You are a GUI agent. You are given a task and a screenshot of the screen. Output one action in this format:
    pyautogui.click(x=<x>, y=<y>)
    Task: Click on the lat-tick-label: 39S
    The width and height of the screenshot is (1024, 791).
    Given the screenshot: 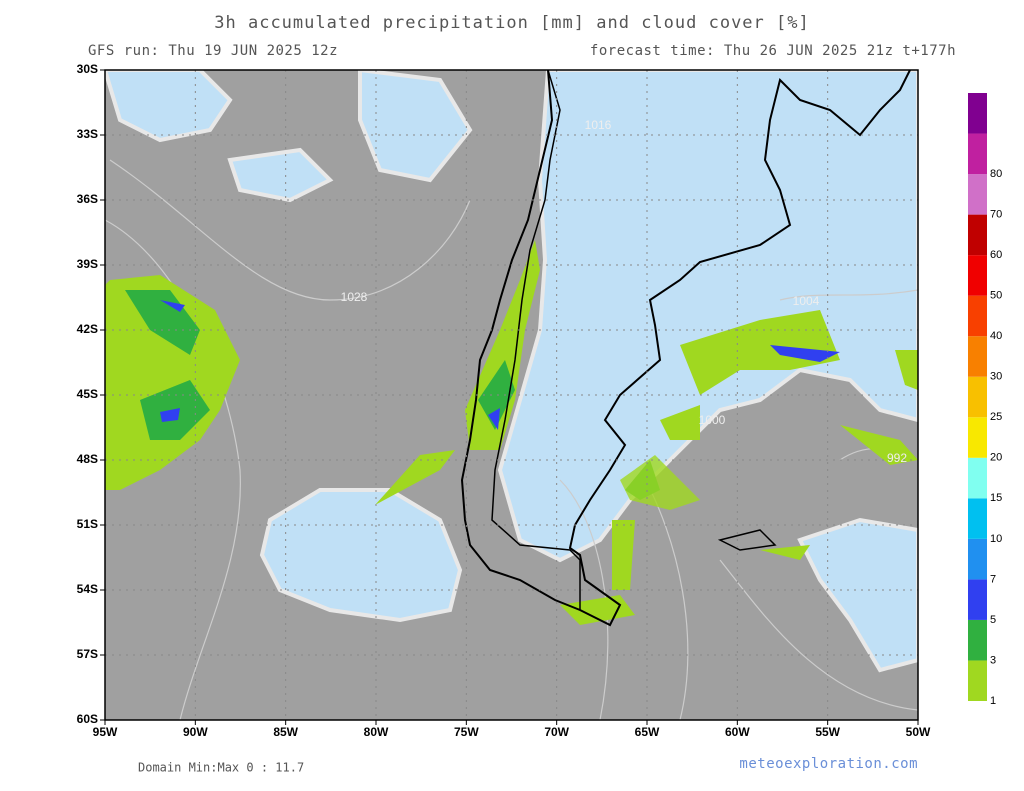 What is the action you would take?
    pyautogui.click(x=87, y=264)
    